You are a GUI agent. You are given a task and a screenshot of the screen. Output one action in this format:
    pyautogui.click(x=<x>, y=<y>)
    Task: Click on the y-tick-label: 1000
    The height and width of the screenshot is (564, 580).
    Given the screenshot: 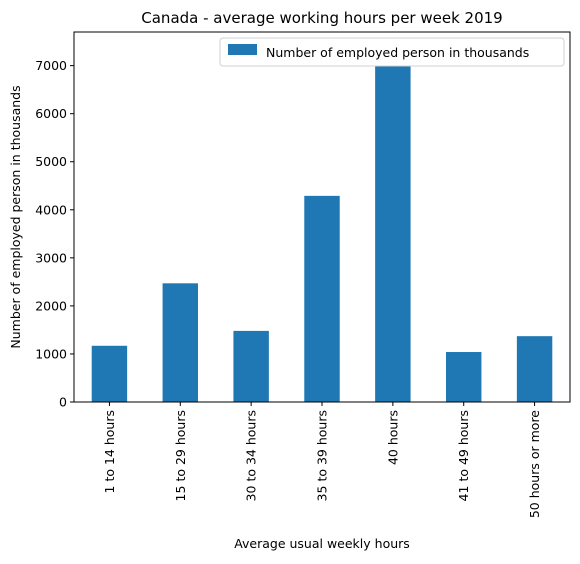 What is the action you would take?
    pyautogui.click(x=51, y=353)
    